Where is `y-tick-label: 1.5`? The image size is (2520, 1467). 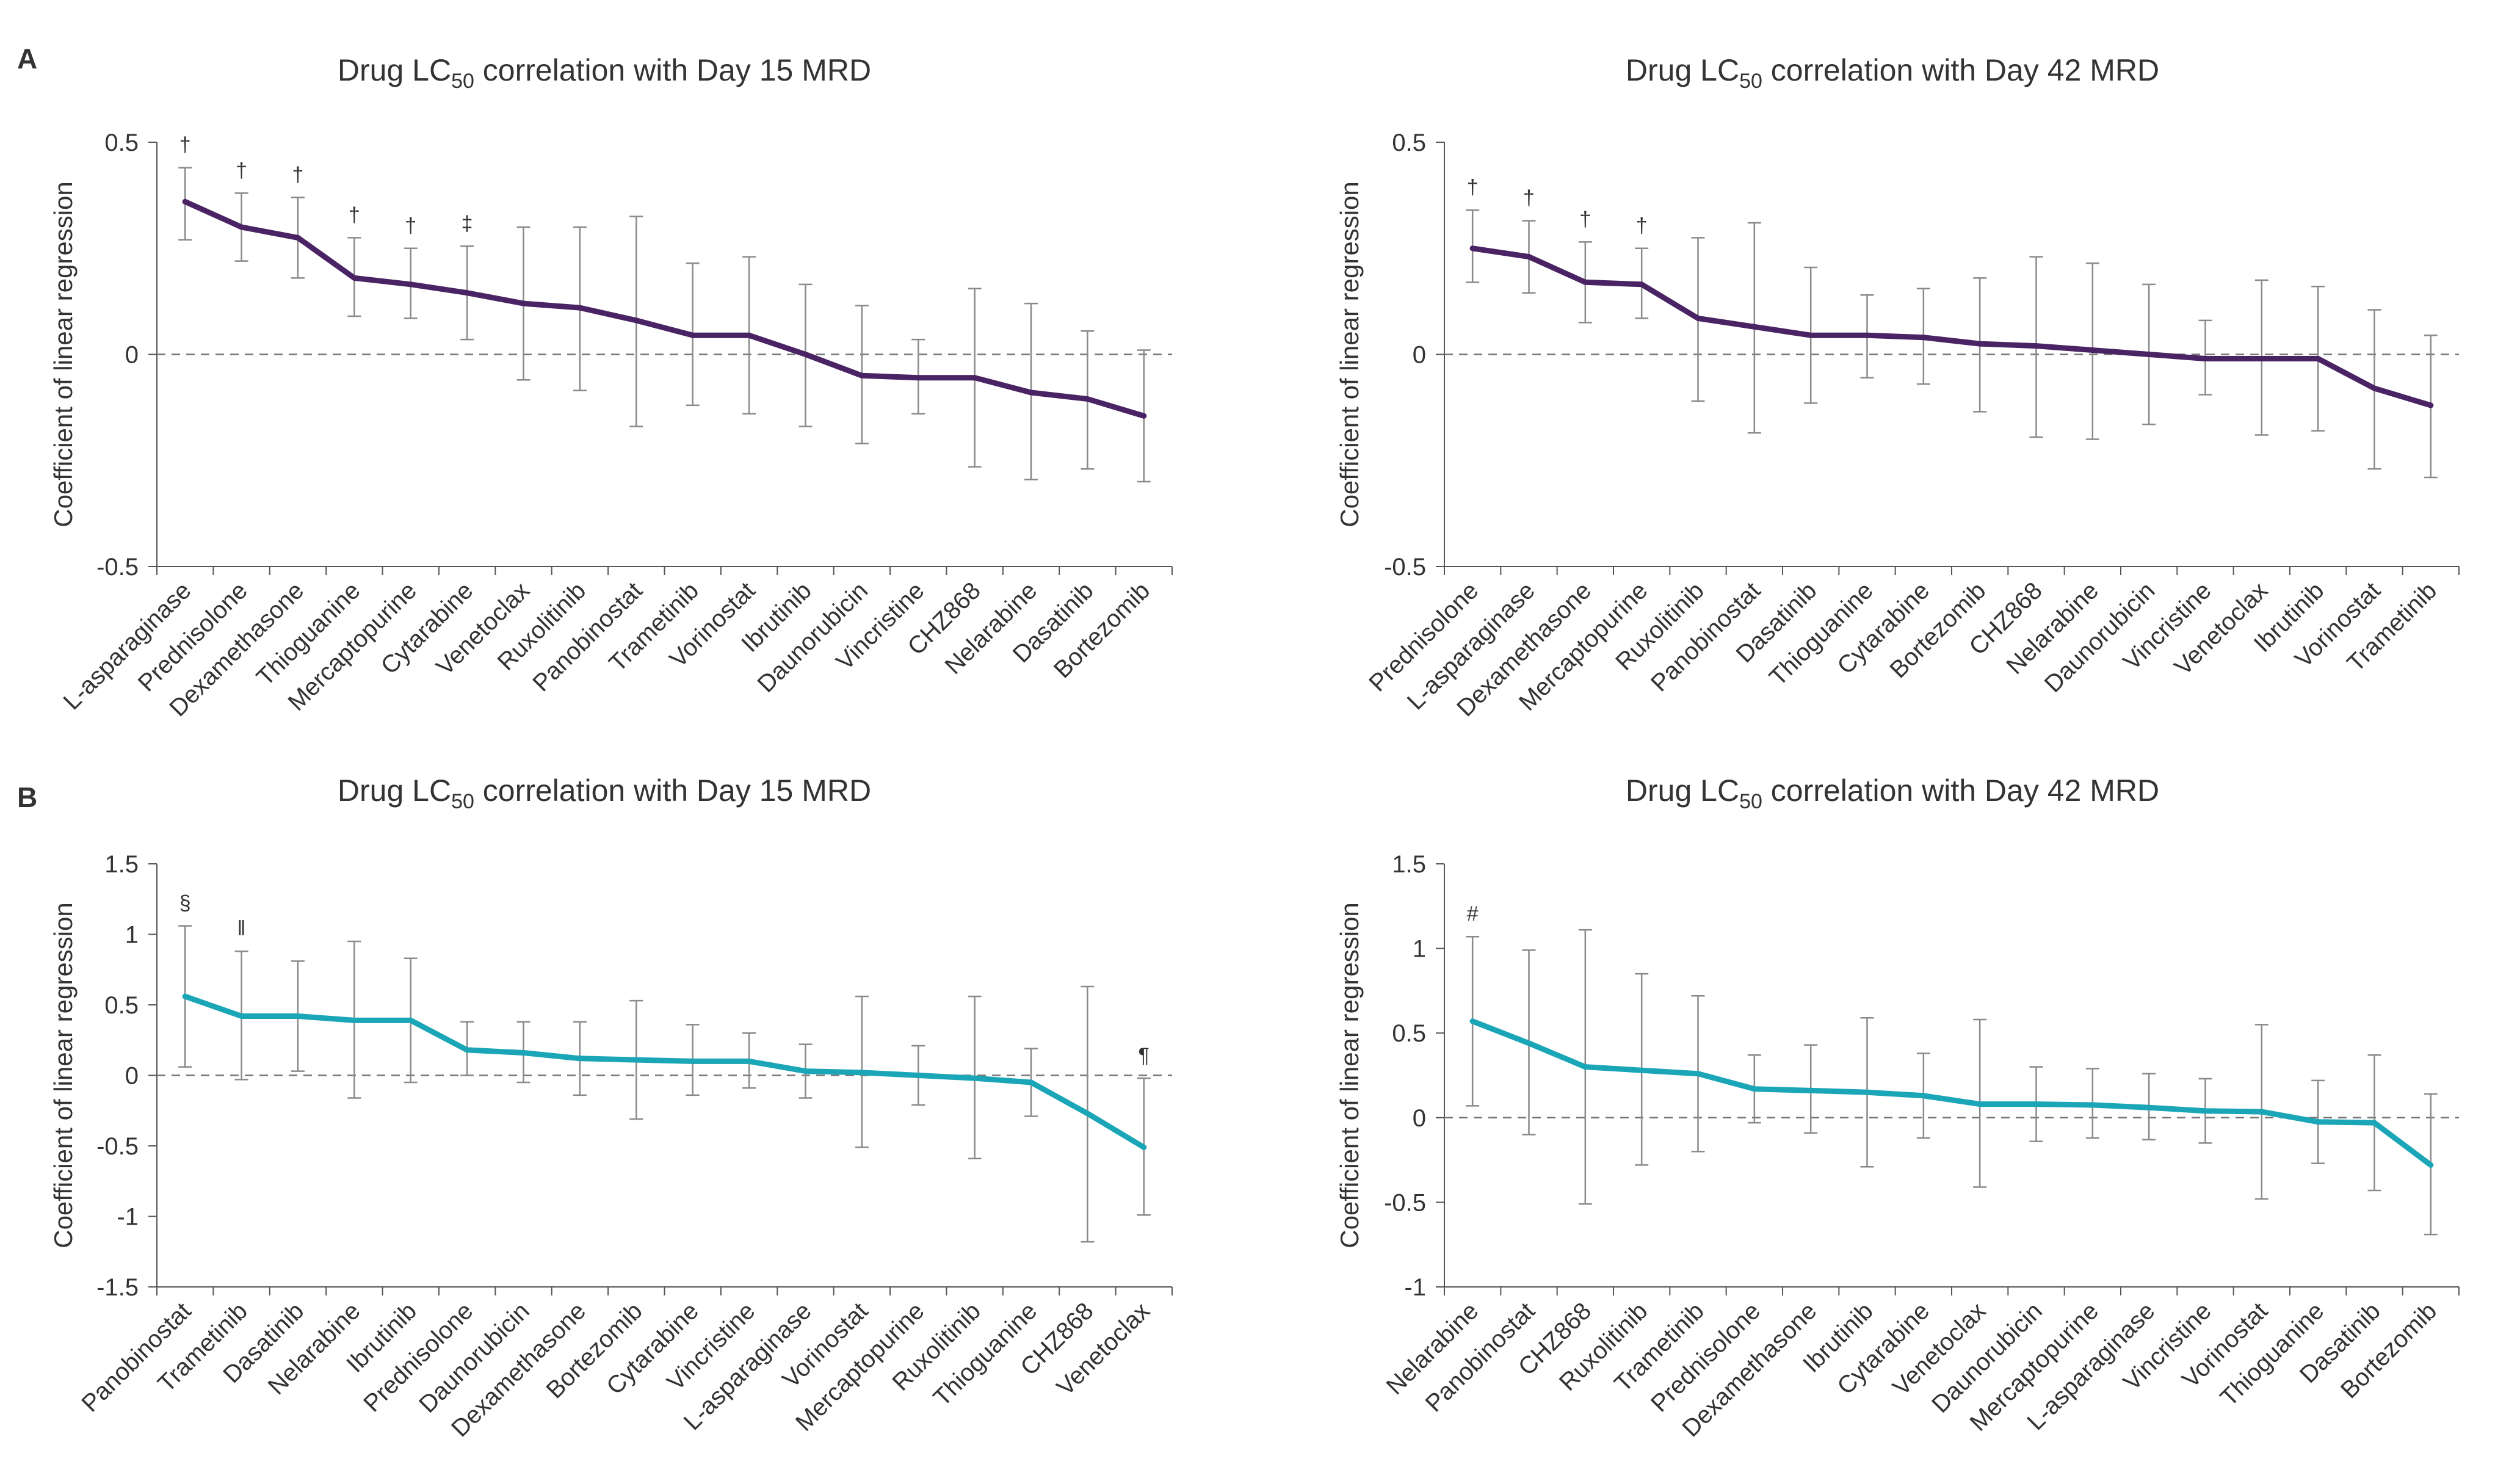
y-tick-label: 1.5 is located at coordinates (1409, 865).